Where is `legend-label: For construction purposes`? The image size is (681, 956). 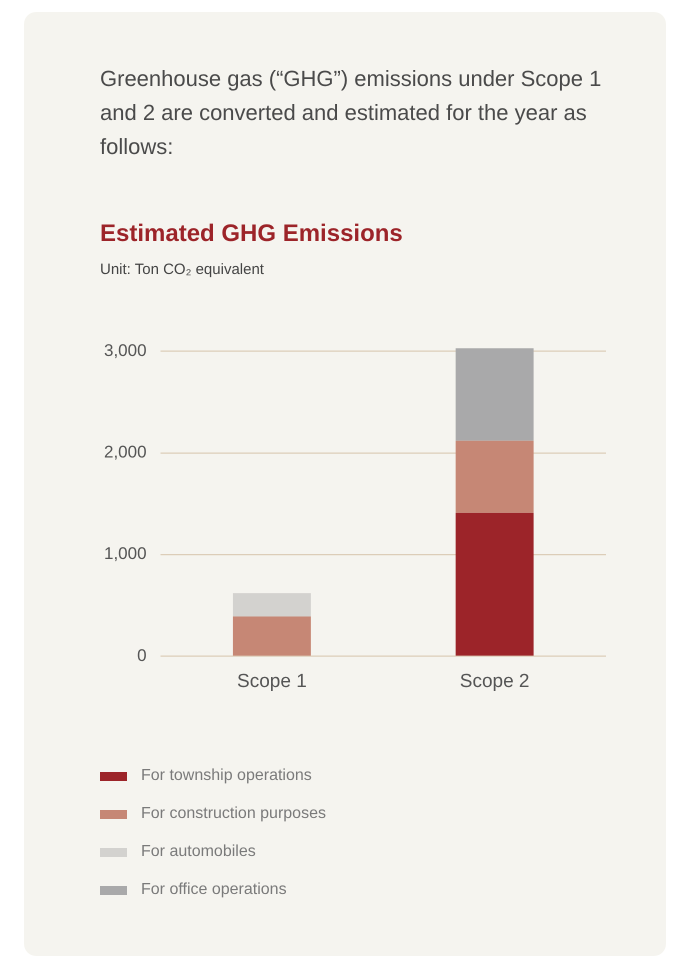 legend-label: For construction purposes is located at coordinates (233, 814).